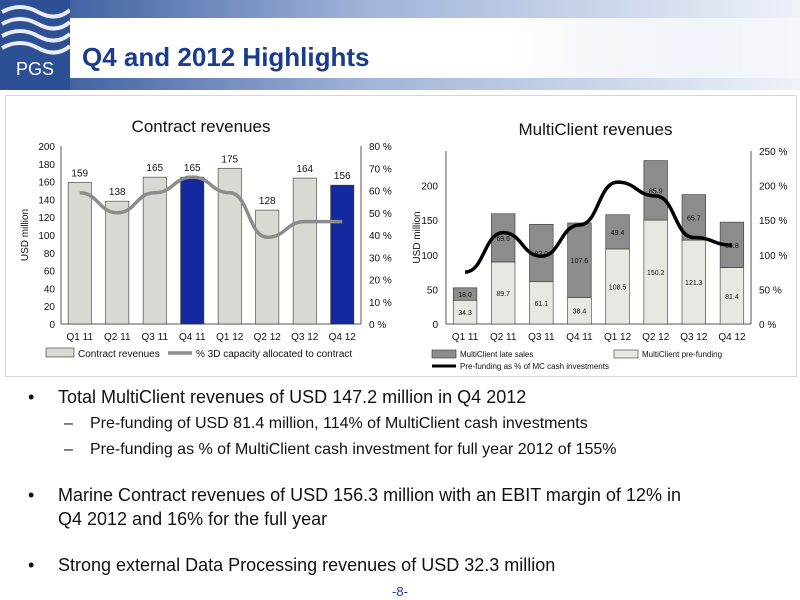 The height and width of the screenshot is (600, 800). Describe the element at coordinates (694, 283) in the screenshot. I see `multiclient-prefunding-label: 121.3` at that location.